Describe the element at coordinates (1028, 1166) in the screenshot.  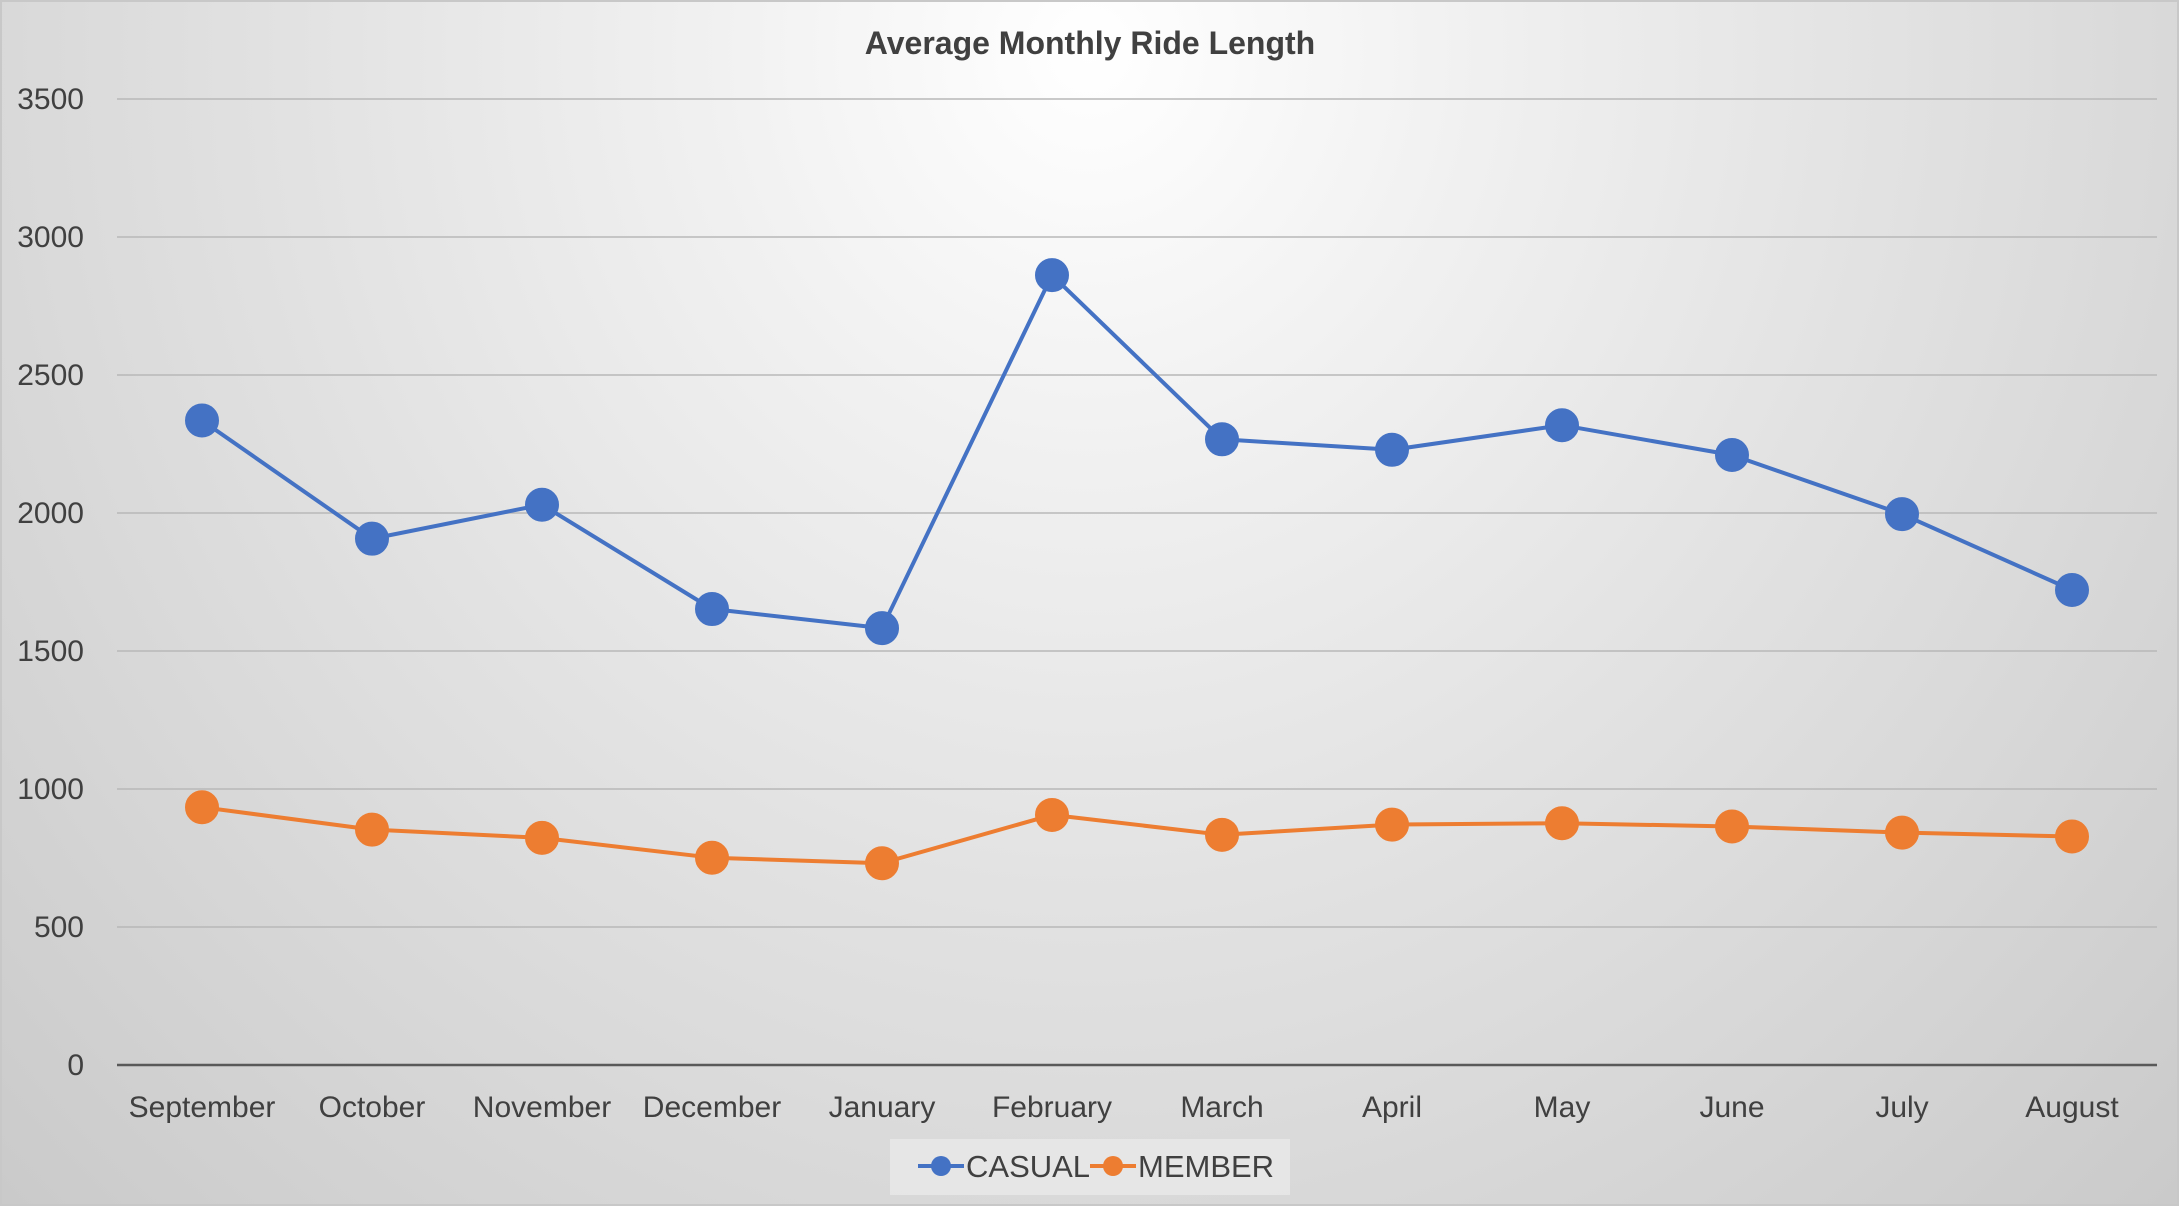
I see `legend-label: CASUAL` at that location.